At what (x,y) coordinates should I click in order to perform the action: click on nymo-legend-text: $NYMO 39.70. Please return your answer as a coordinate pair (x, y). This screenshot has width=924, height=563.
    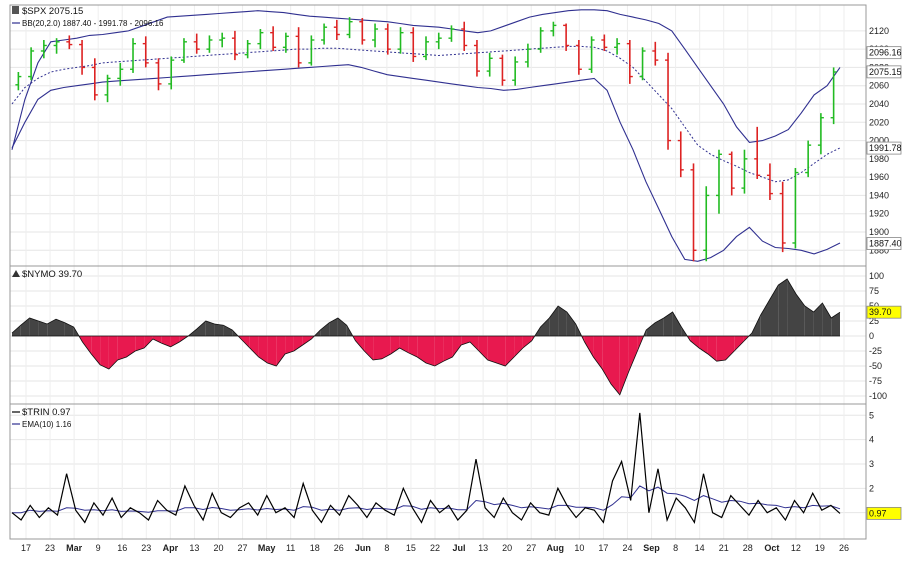
    Looking at the image, I should click on (52, 274).